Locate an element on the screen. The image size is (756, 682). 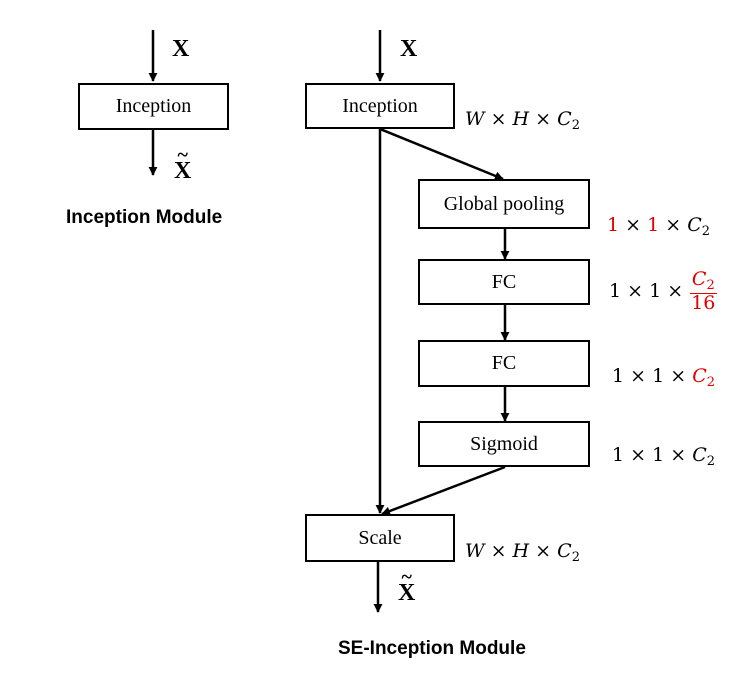
fc1-box: FC is located at coordinates (504, 282).